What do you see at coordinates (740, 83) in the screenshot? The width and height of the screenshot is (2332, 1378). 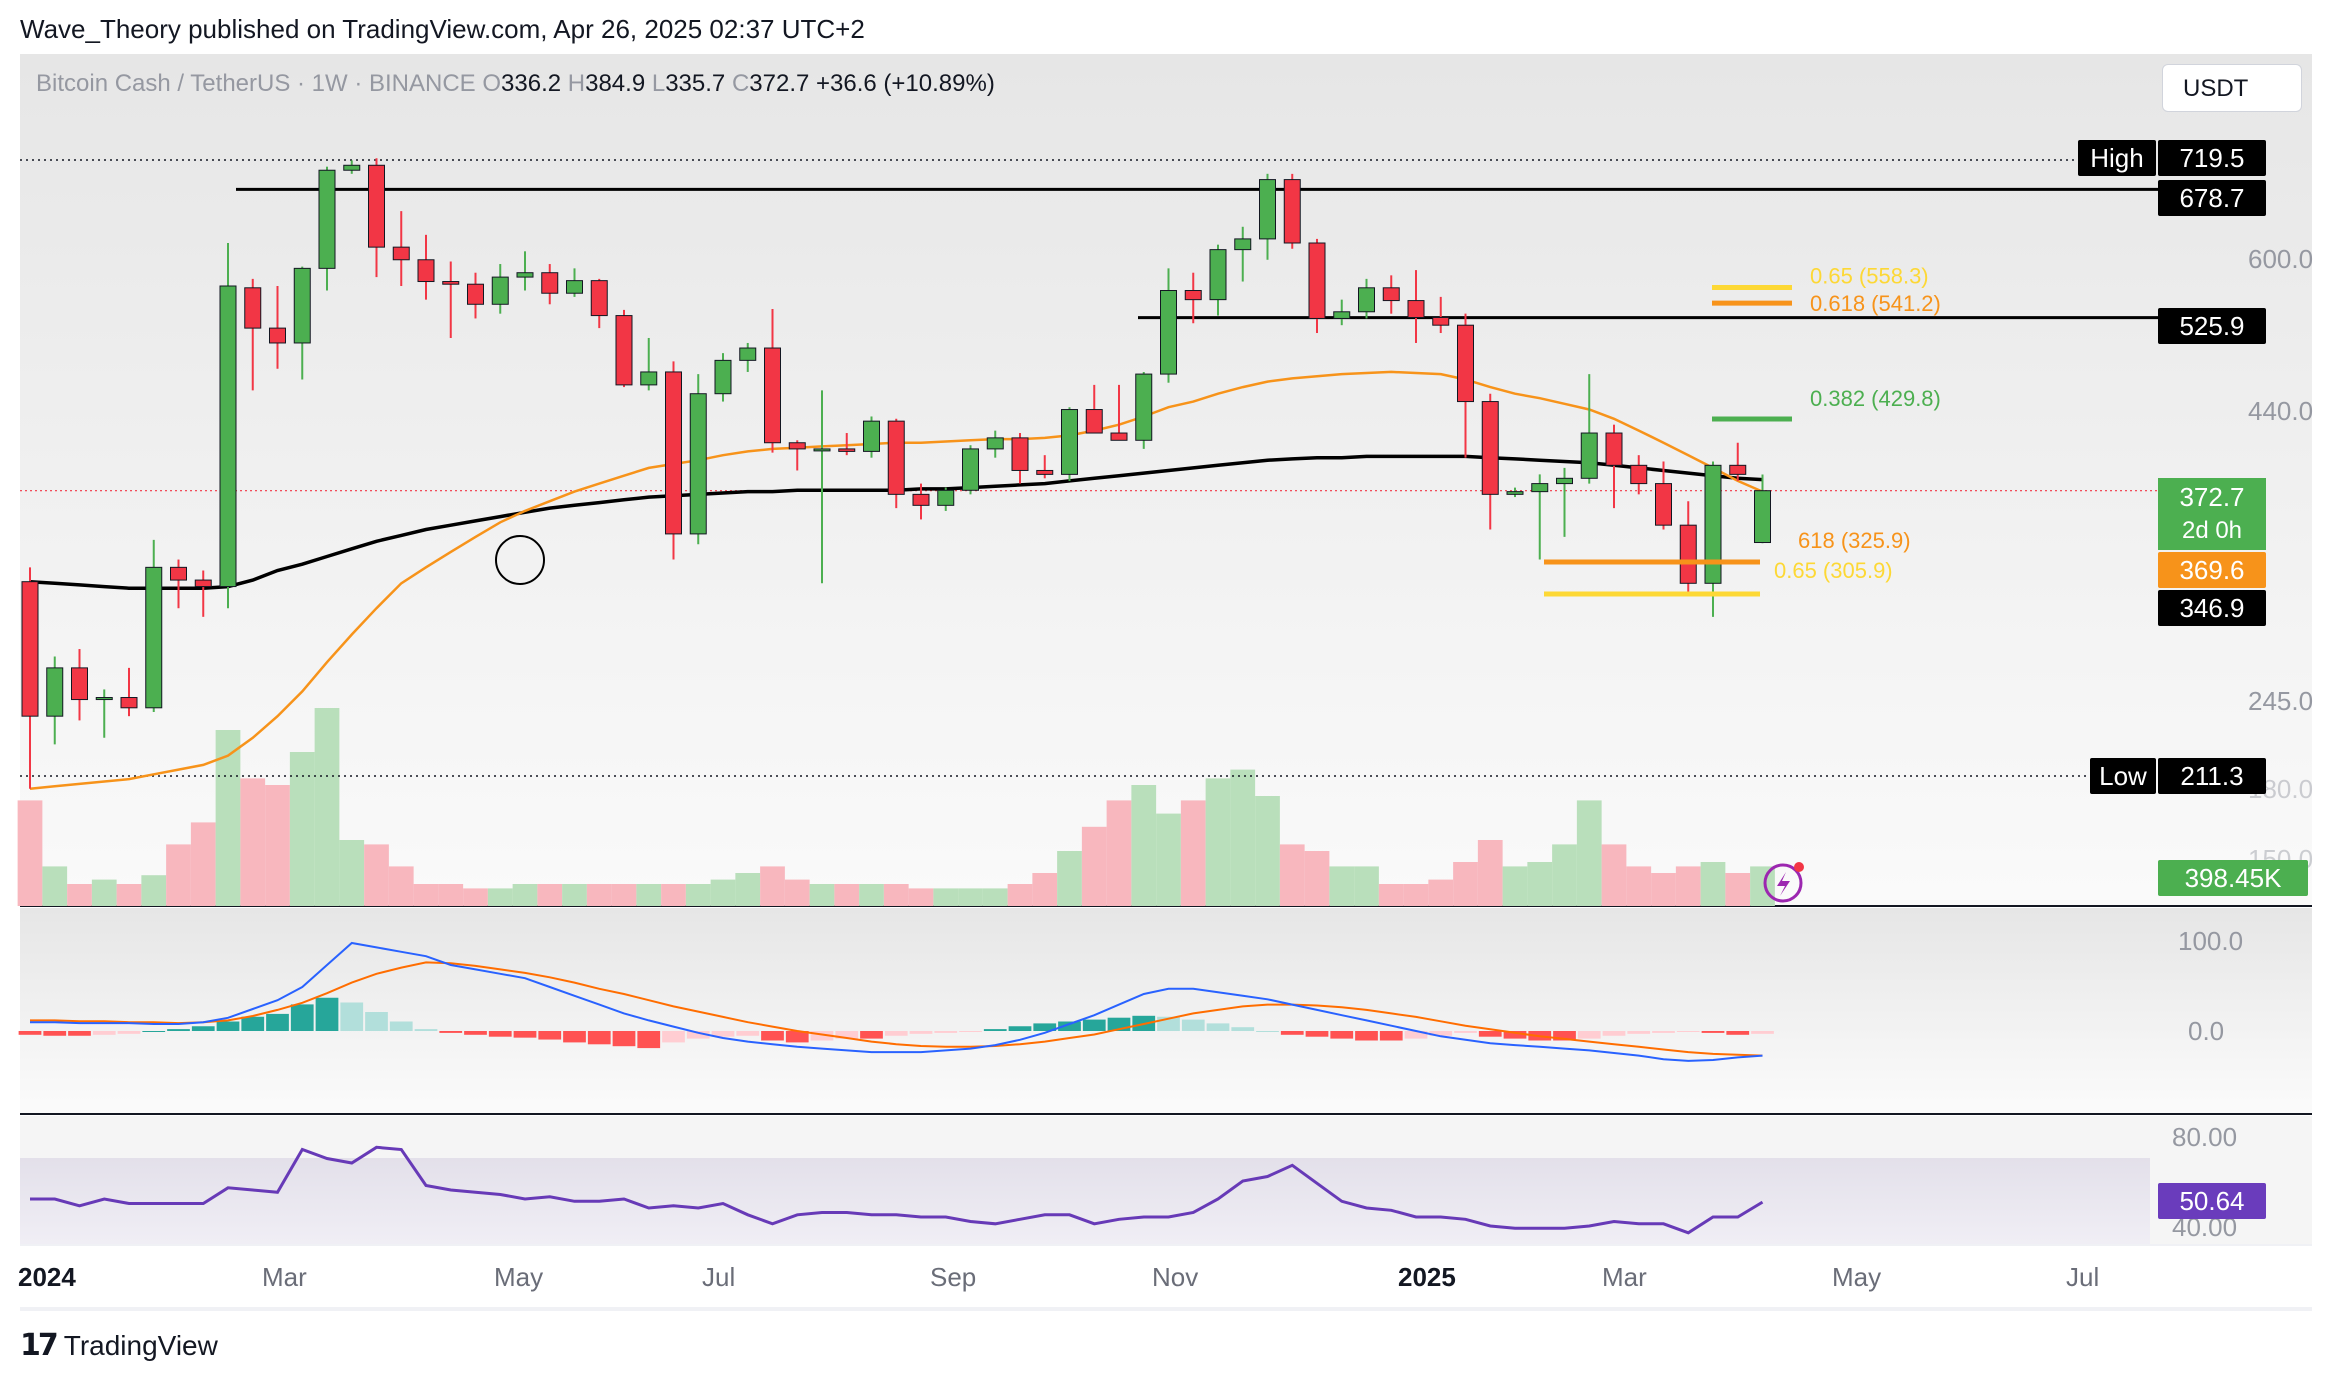 I see `close-key: C` at bounding box center [740, 83].